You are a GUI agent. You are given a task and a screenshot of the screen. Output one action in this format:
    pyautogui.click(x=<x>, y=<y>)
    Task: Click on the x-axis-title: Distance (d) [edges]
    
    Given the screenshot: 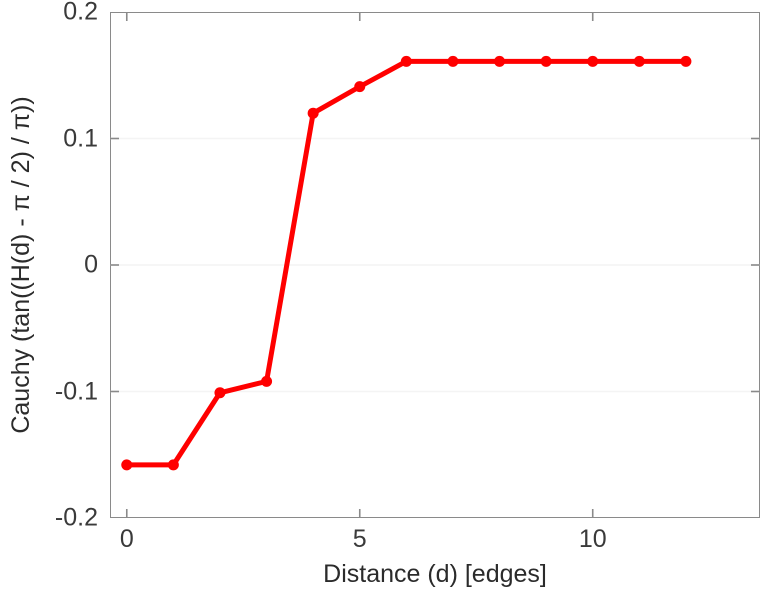 What is the action you would take?
    pyautogui.click(x=435, y=574)
    